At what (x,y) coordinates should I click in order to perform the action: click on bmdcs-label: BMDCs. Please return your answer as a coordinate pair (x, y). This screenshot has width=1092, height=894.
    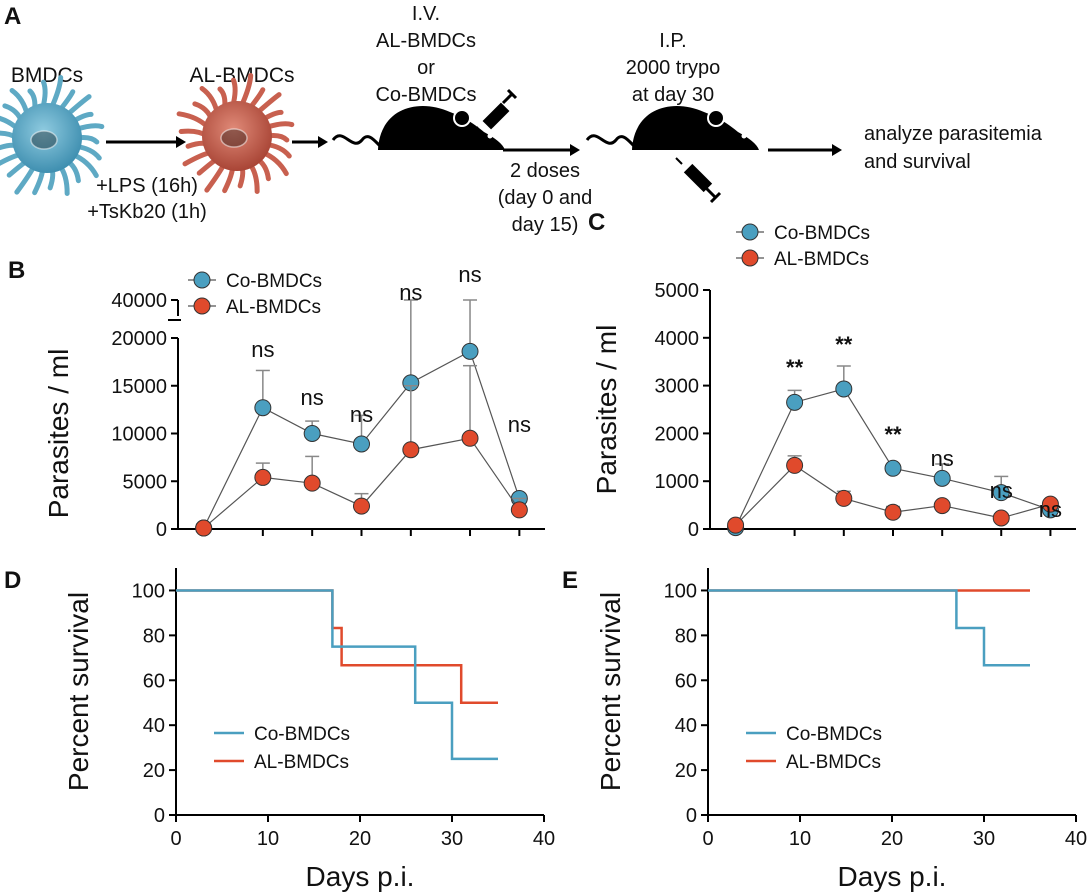
    Looking at the image, I should click on (47, 75).